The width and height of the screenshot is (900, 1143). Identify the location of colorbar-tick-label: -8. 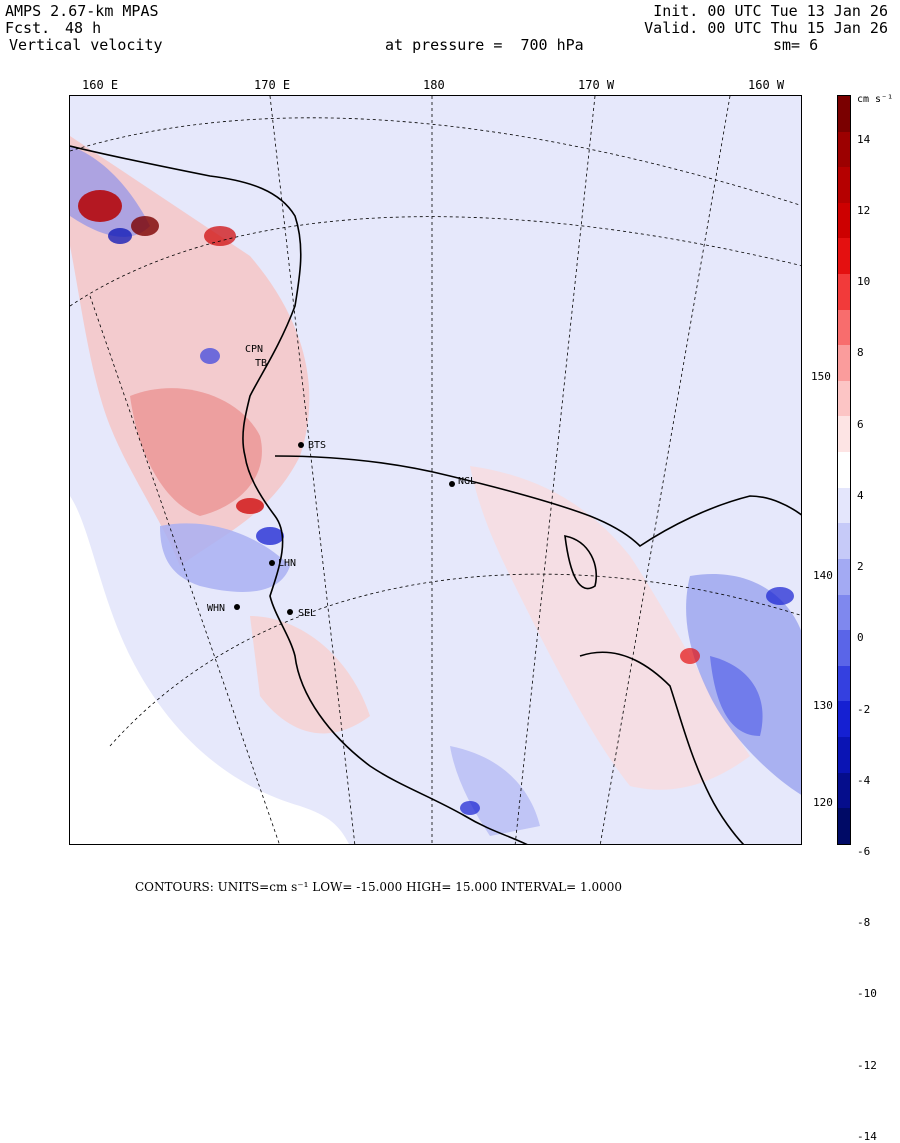
(864, 923).